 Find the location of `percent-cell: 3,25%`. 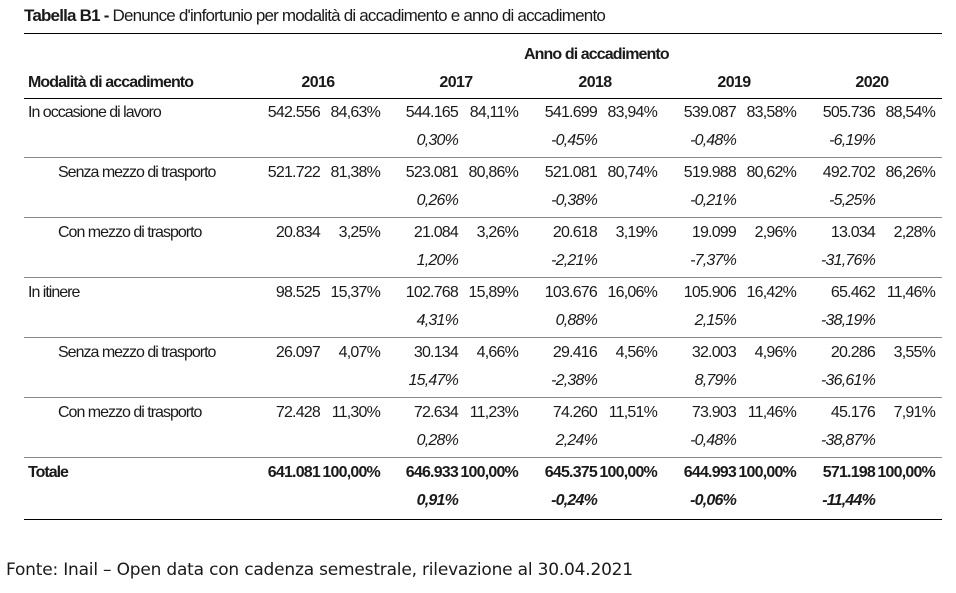

percent-cell: 3,25% is located at coordinates (359, 232).